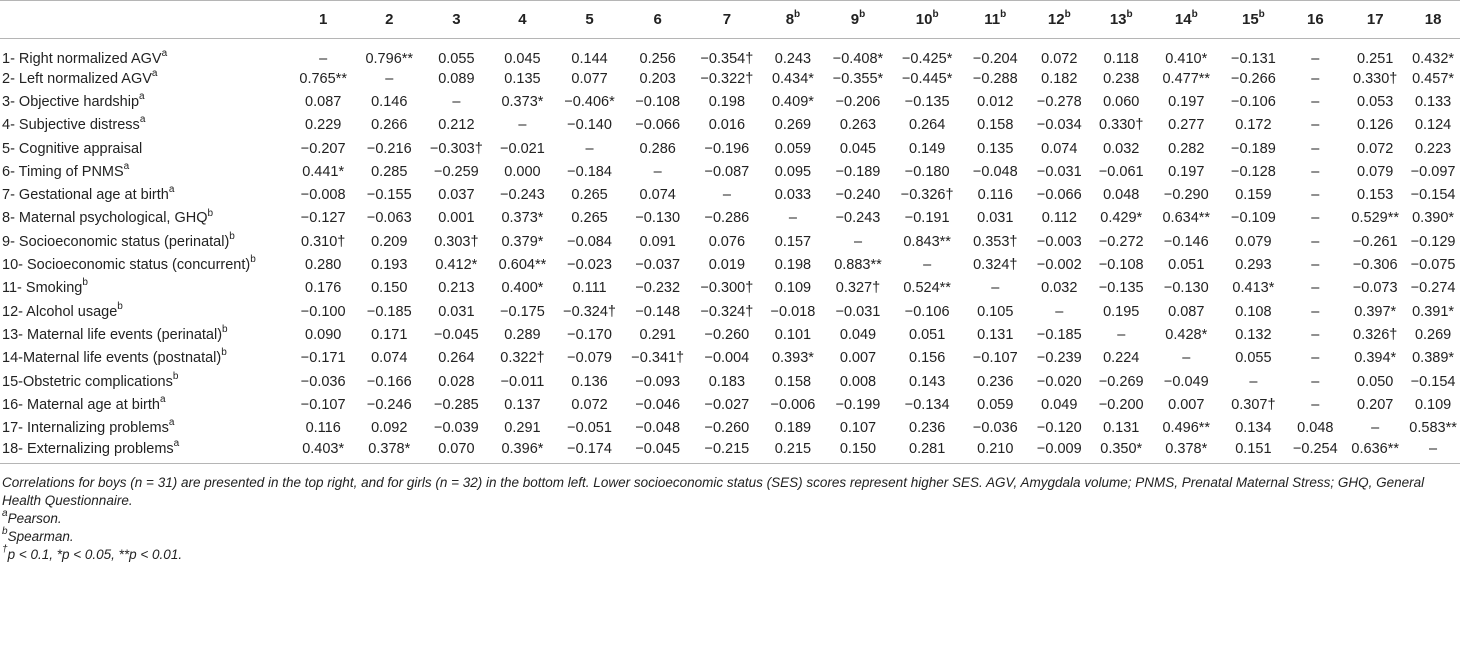 Image resolution: width=1460 pixels, height=651 pixels. Describe the element at coordinates (1059, 288) in the screenshot. I see `table-cell: 0.032` at that location.